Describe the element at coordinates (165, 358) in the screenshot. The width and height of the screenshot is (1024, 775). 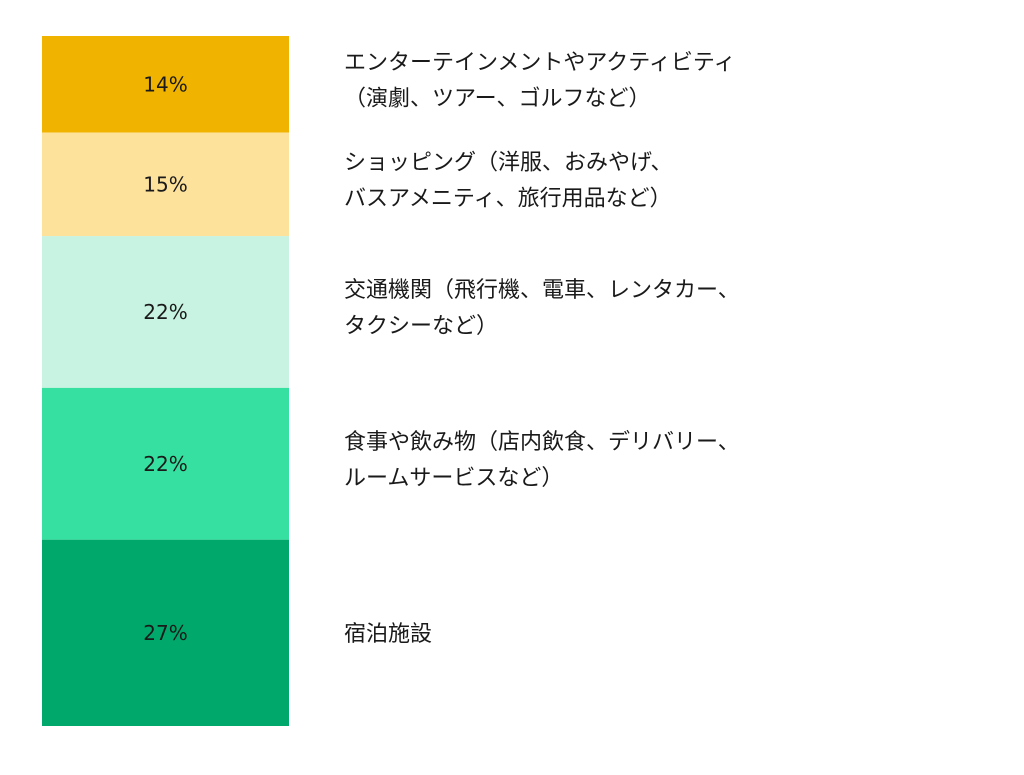
I see `segment-value-labels: 14% 15% 22% 22% 27%` at that location.